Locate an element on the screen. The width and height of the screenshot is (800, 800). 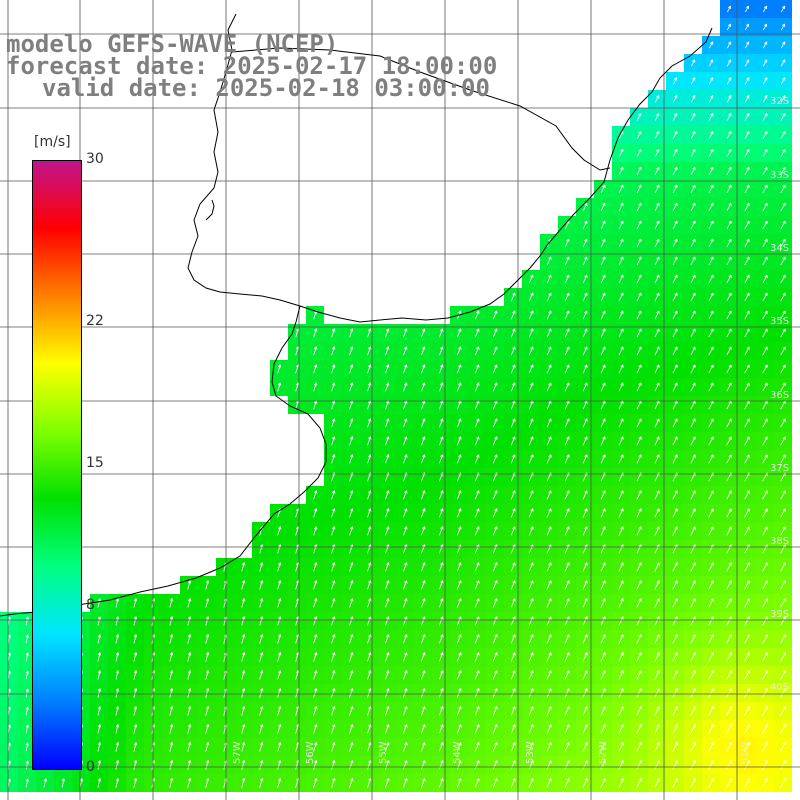
colorbar-tick-label: 22 is located at coordinates (95, 321).